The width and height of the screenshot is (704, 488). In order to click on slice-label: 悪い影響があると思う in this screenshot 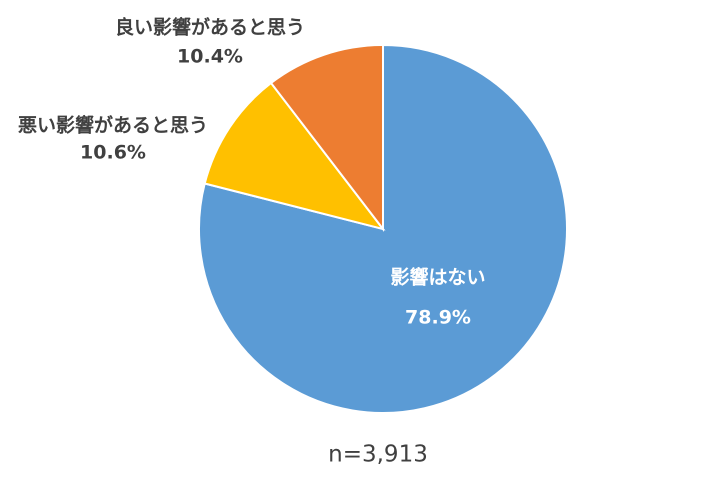, I will do `click(113, 125)`.